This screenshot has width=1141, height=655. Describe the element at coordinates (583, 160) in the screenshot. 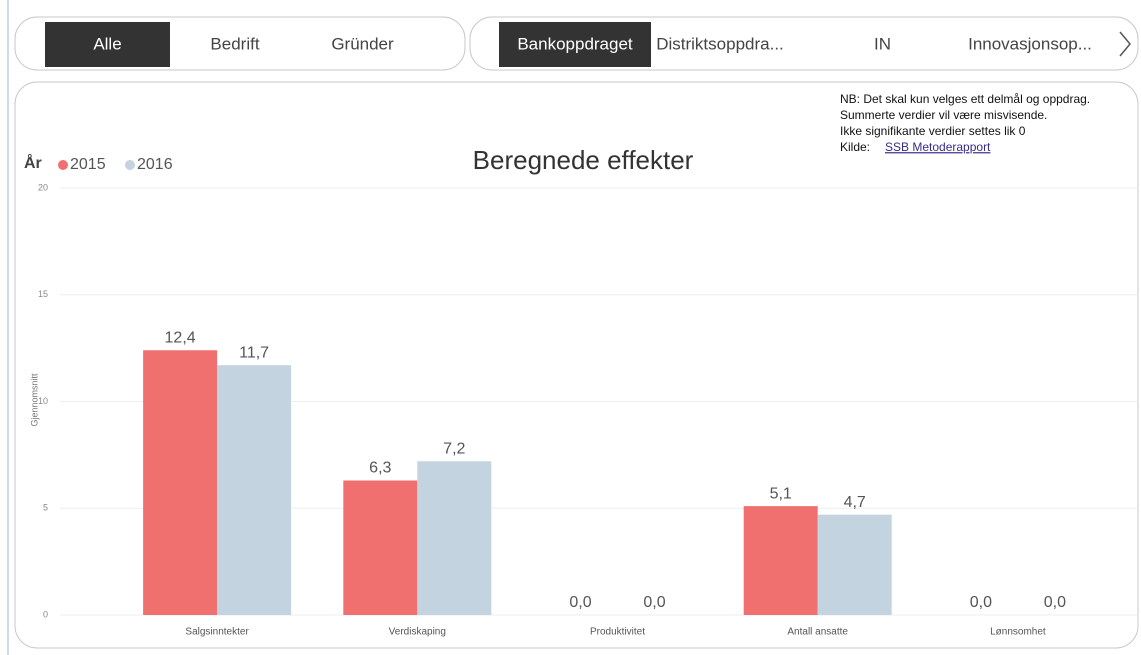

I see `chart-title: Beregnede effekter` at that location.